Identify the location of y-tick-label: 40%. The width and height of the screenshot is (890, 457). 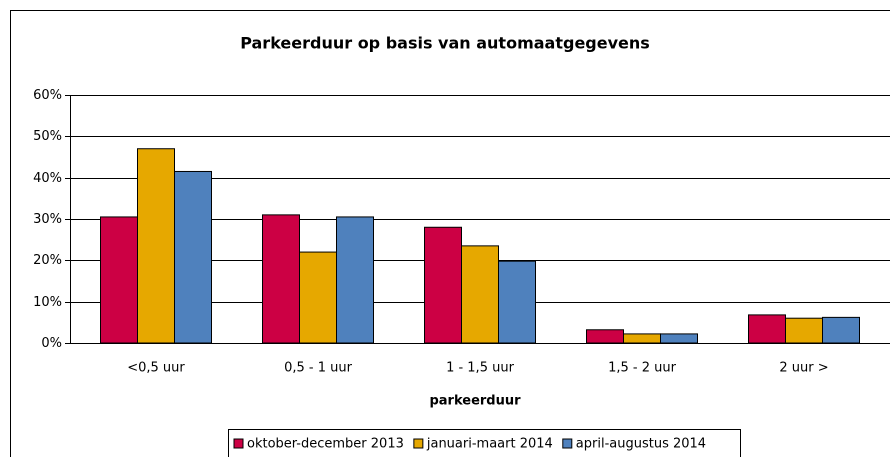
(47, 178).